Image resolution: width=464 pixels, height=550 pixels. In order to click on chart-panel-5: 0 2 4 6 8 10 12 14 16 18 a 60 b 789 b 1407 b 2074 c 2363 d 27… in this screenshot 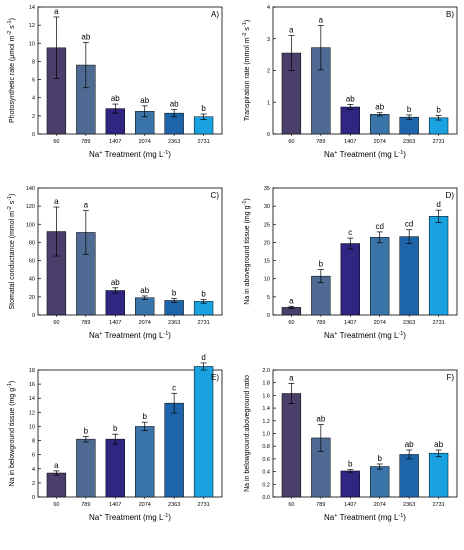, I will do `click(115, 437)`.